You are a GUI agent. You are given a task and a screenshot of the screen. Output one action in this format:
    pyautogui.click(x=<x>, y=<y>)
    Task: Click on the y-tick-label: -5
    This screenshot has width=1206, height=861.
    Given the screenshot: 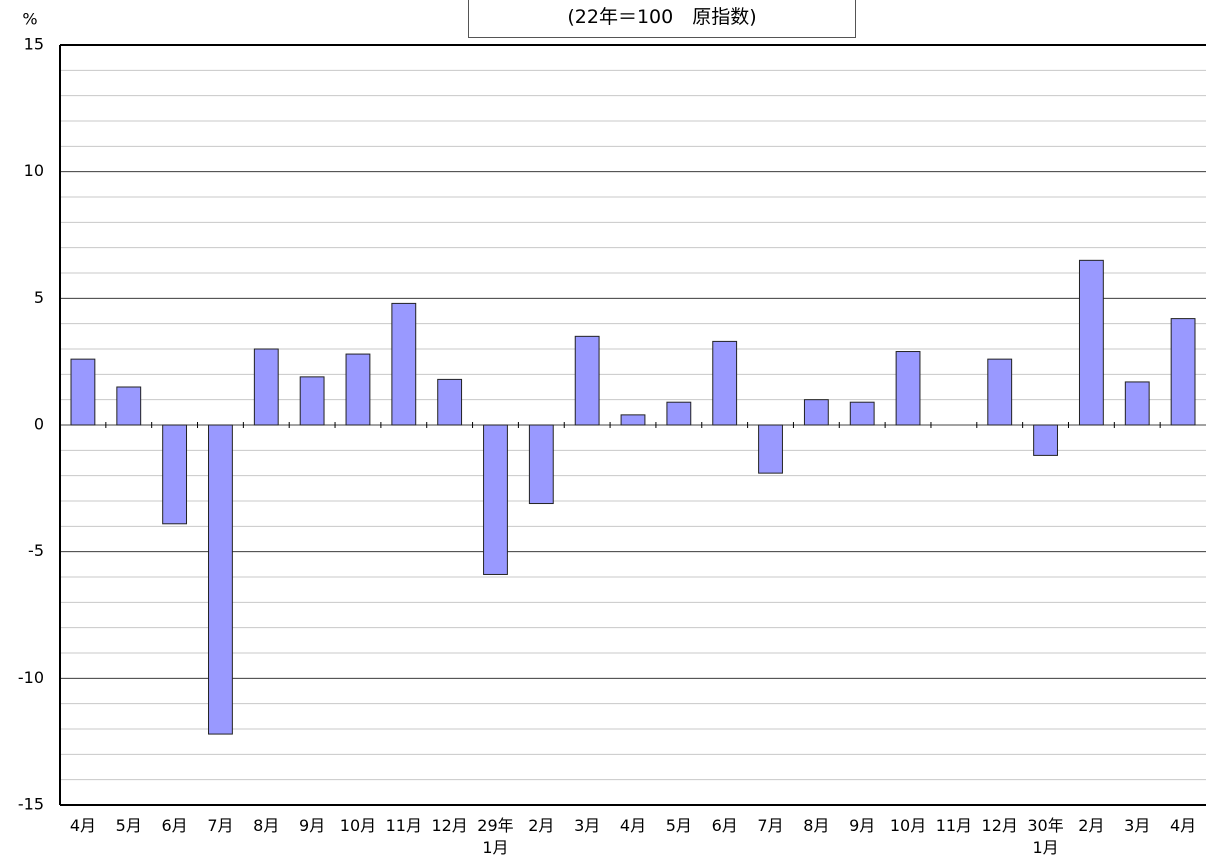 What is the action you would take?
    pyautogui.click(x=36, y=550)
    